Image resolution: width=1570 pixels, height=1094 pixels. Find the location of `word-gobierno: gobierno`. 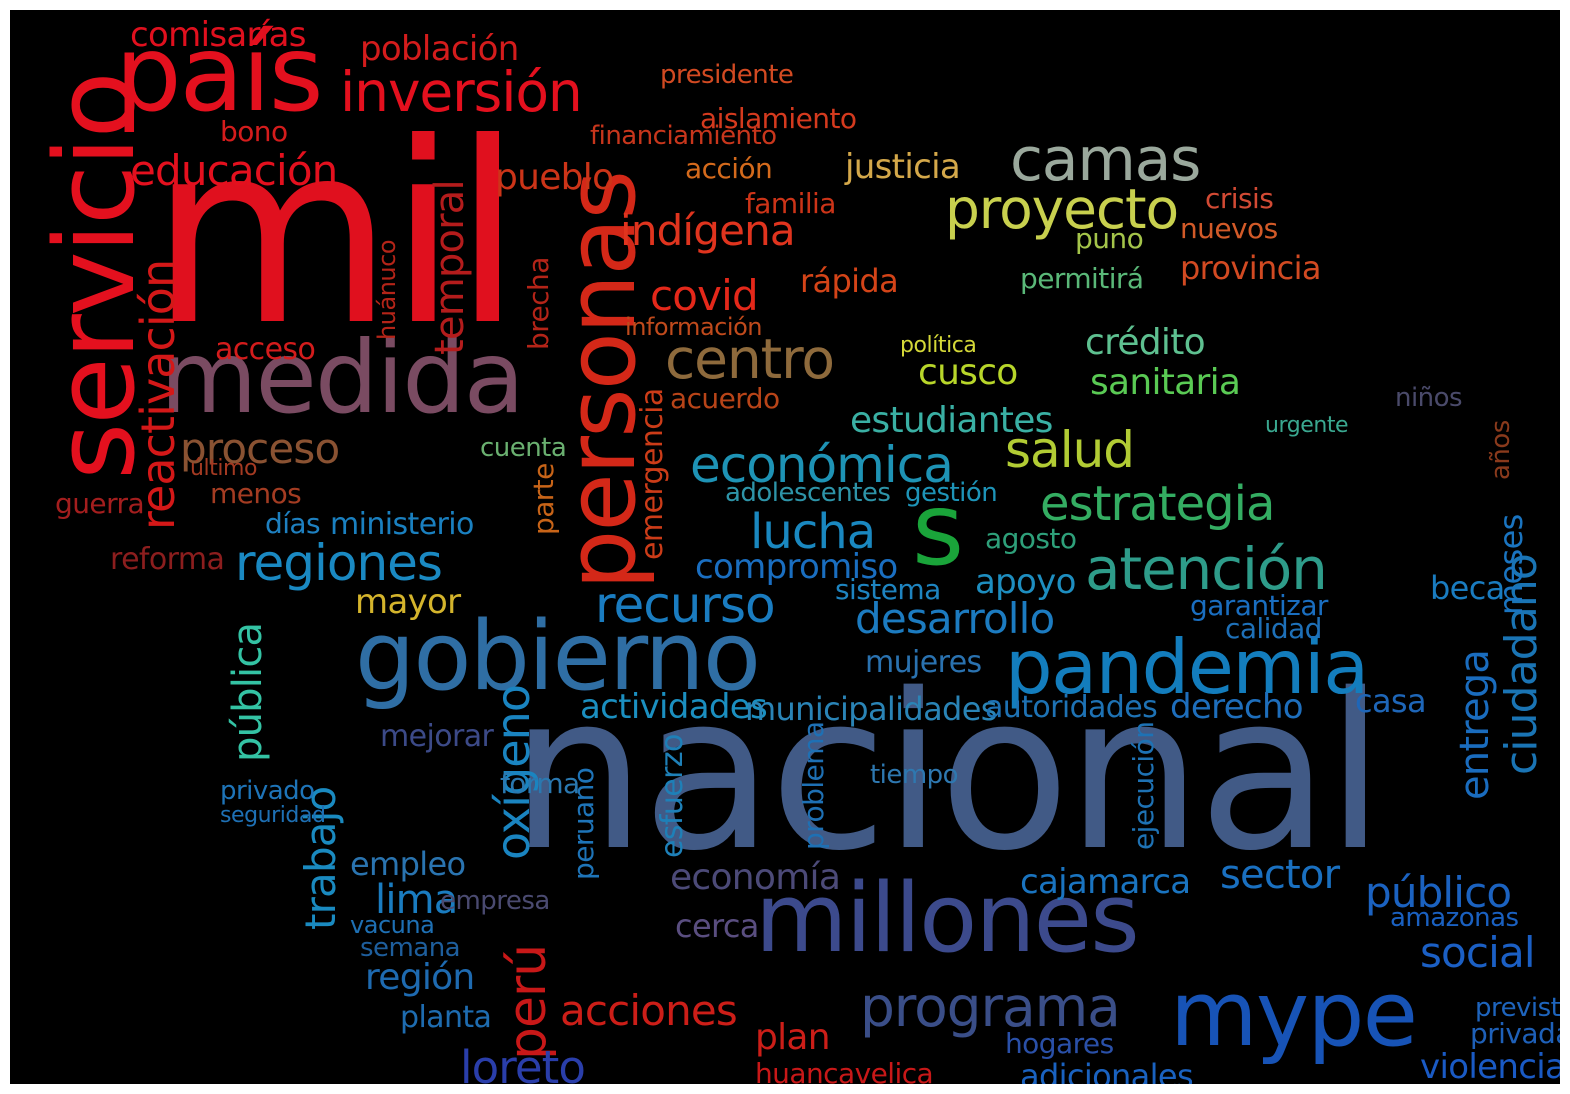

word-gobierno: gobierno is located at coordinates (558, 657).